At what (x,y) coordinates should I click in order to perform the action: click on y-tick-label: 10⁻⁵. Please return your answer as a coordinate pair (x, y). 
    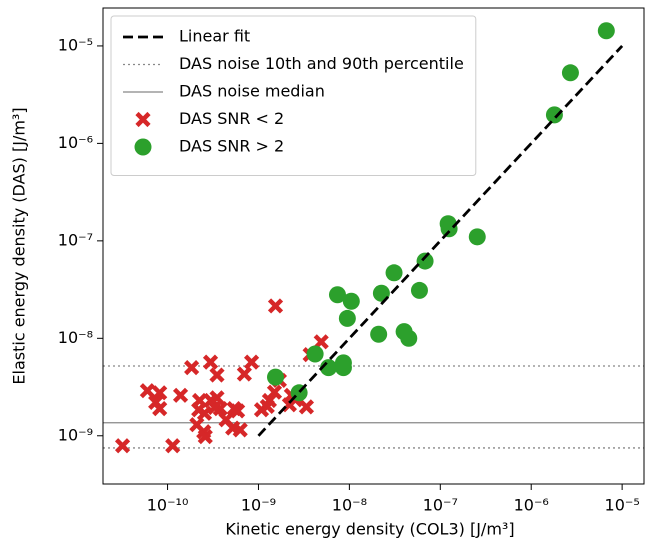
    Looking at the image, I should click on (75, 44).